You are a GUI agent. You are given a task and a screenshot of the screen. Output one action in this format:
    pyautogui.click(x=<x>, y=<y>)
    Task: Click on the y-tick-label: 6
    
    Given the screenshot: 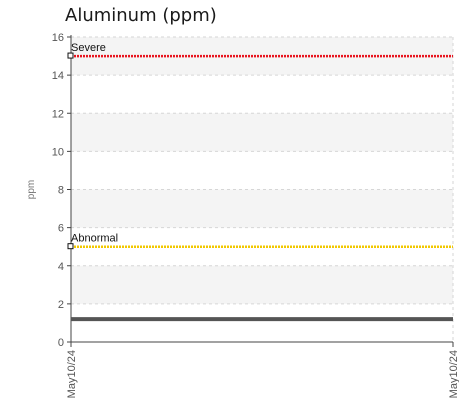 What is the action you would take?
    pyautogui.click(x=61, y=229)
    